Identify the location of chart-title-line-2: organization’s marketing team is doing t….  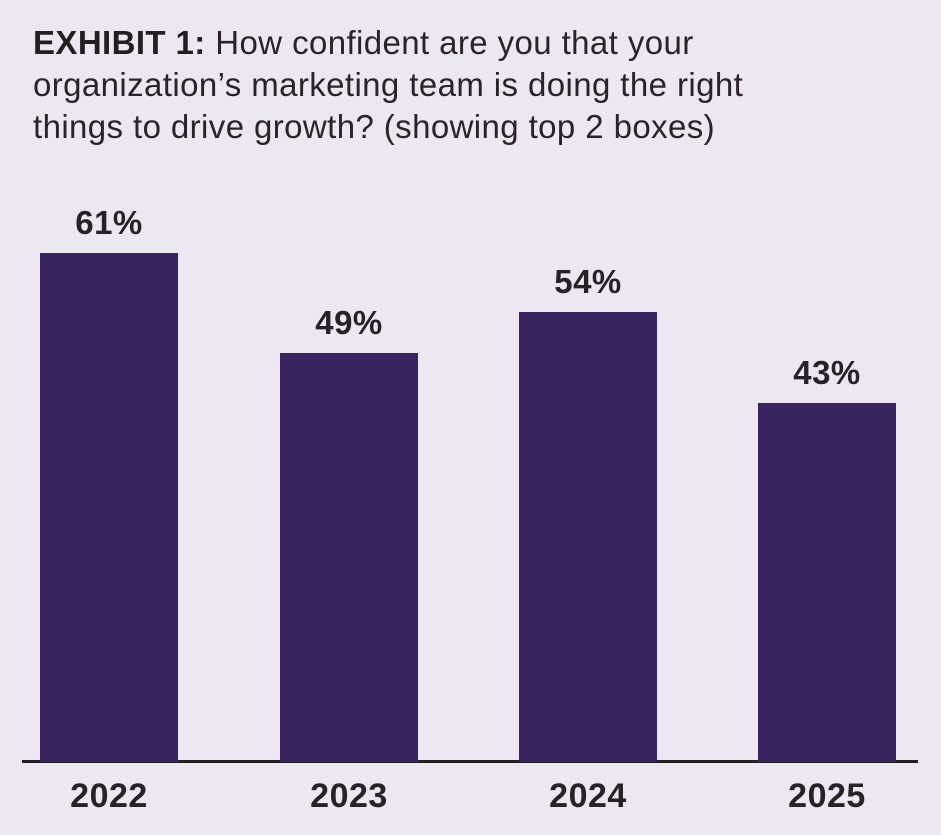
(388, 84).